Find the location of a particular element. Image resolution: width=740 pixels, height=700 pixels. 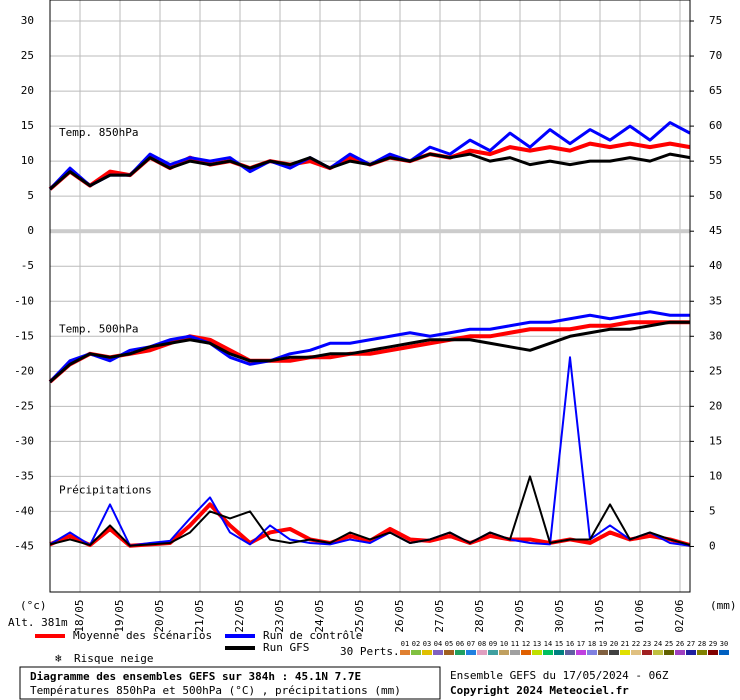

y-tick-label: -30 is located at coordinates (24, 440).